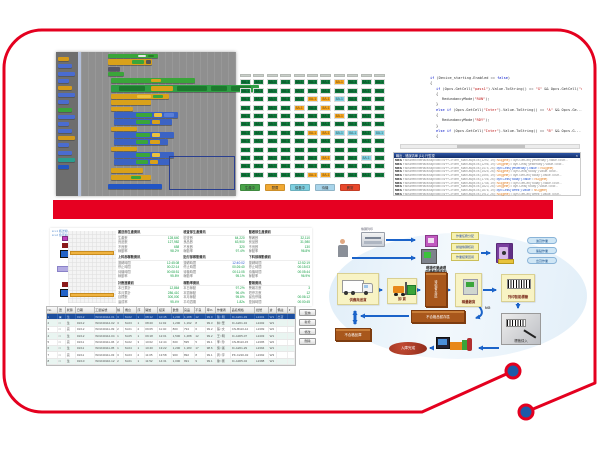  Describe the element at coordinates (211, 310) in the screenshot. I see `column-header: 率%` at that location.